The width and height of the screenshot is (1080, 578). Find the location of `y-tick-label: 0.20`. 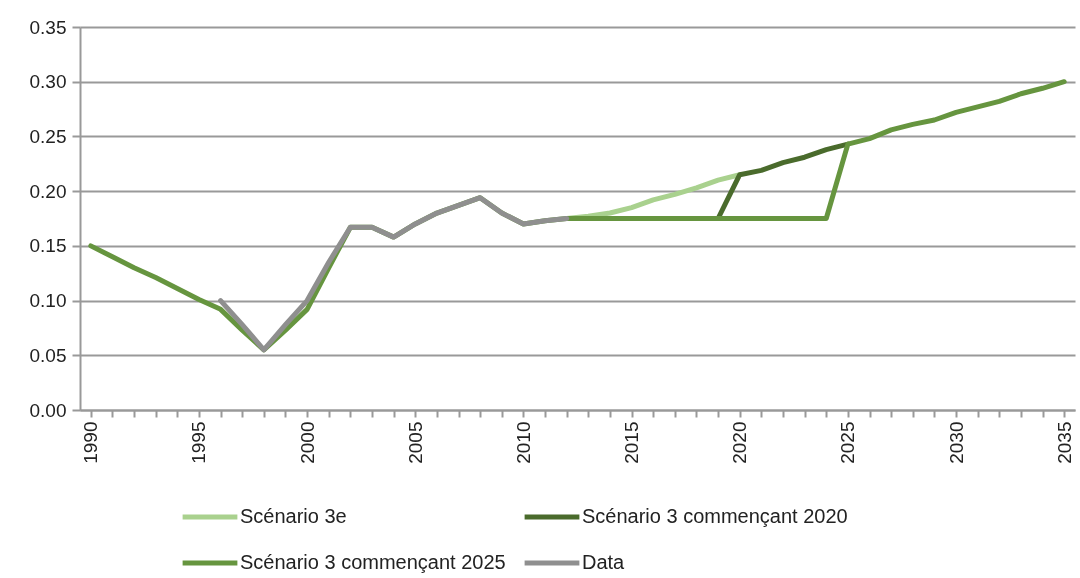

y-tick-label: 0.20 is located at coordinates (48, 191).